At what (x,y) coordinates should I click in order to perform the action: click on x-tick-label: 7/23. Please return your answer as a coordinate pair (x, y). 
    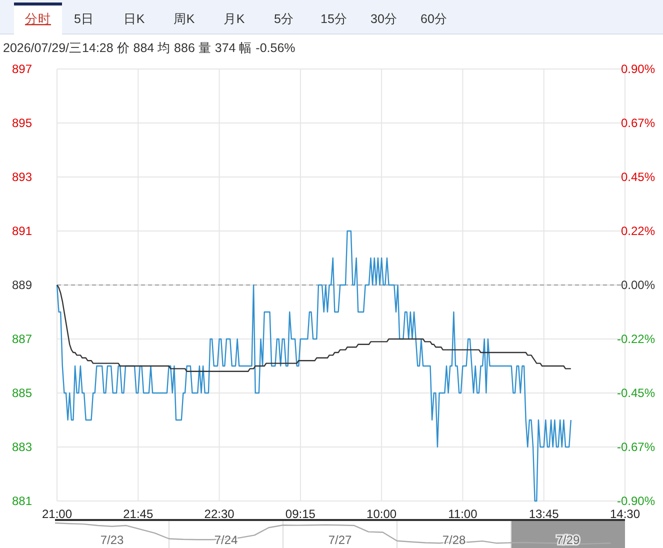
    Looking at the image, I should click on (112, 540).